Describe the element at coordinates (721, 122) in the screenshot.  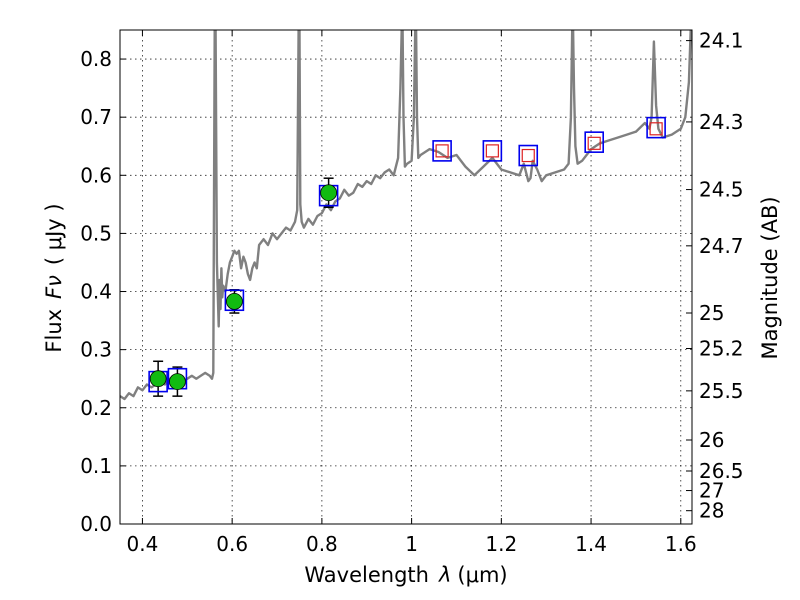
I see `y2-tick-label: 24.3` at that location.